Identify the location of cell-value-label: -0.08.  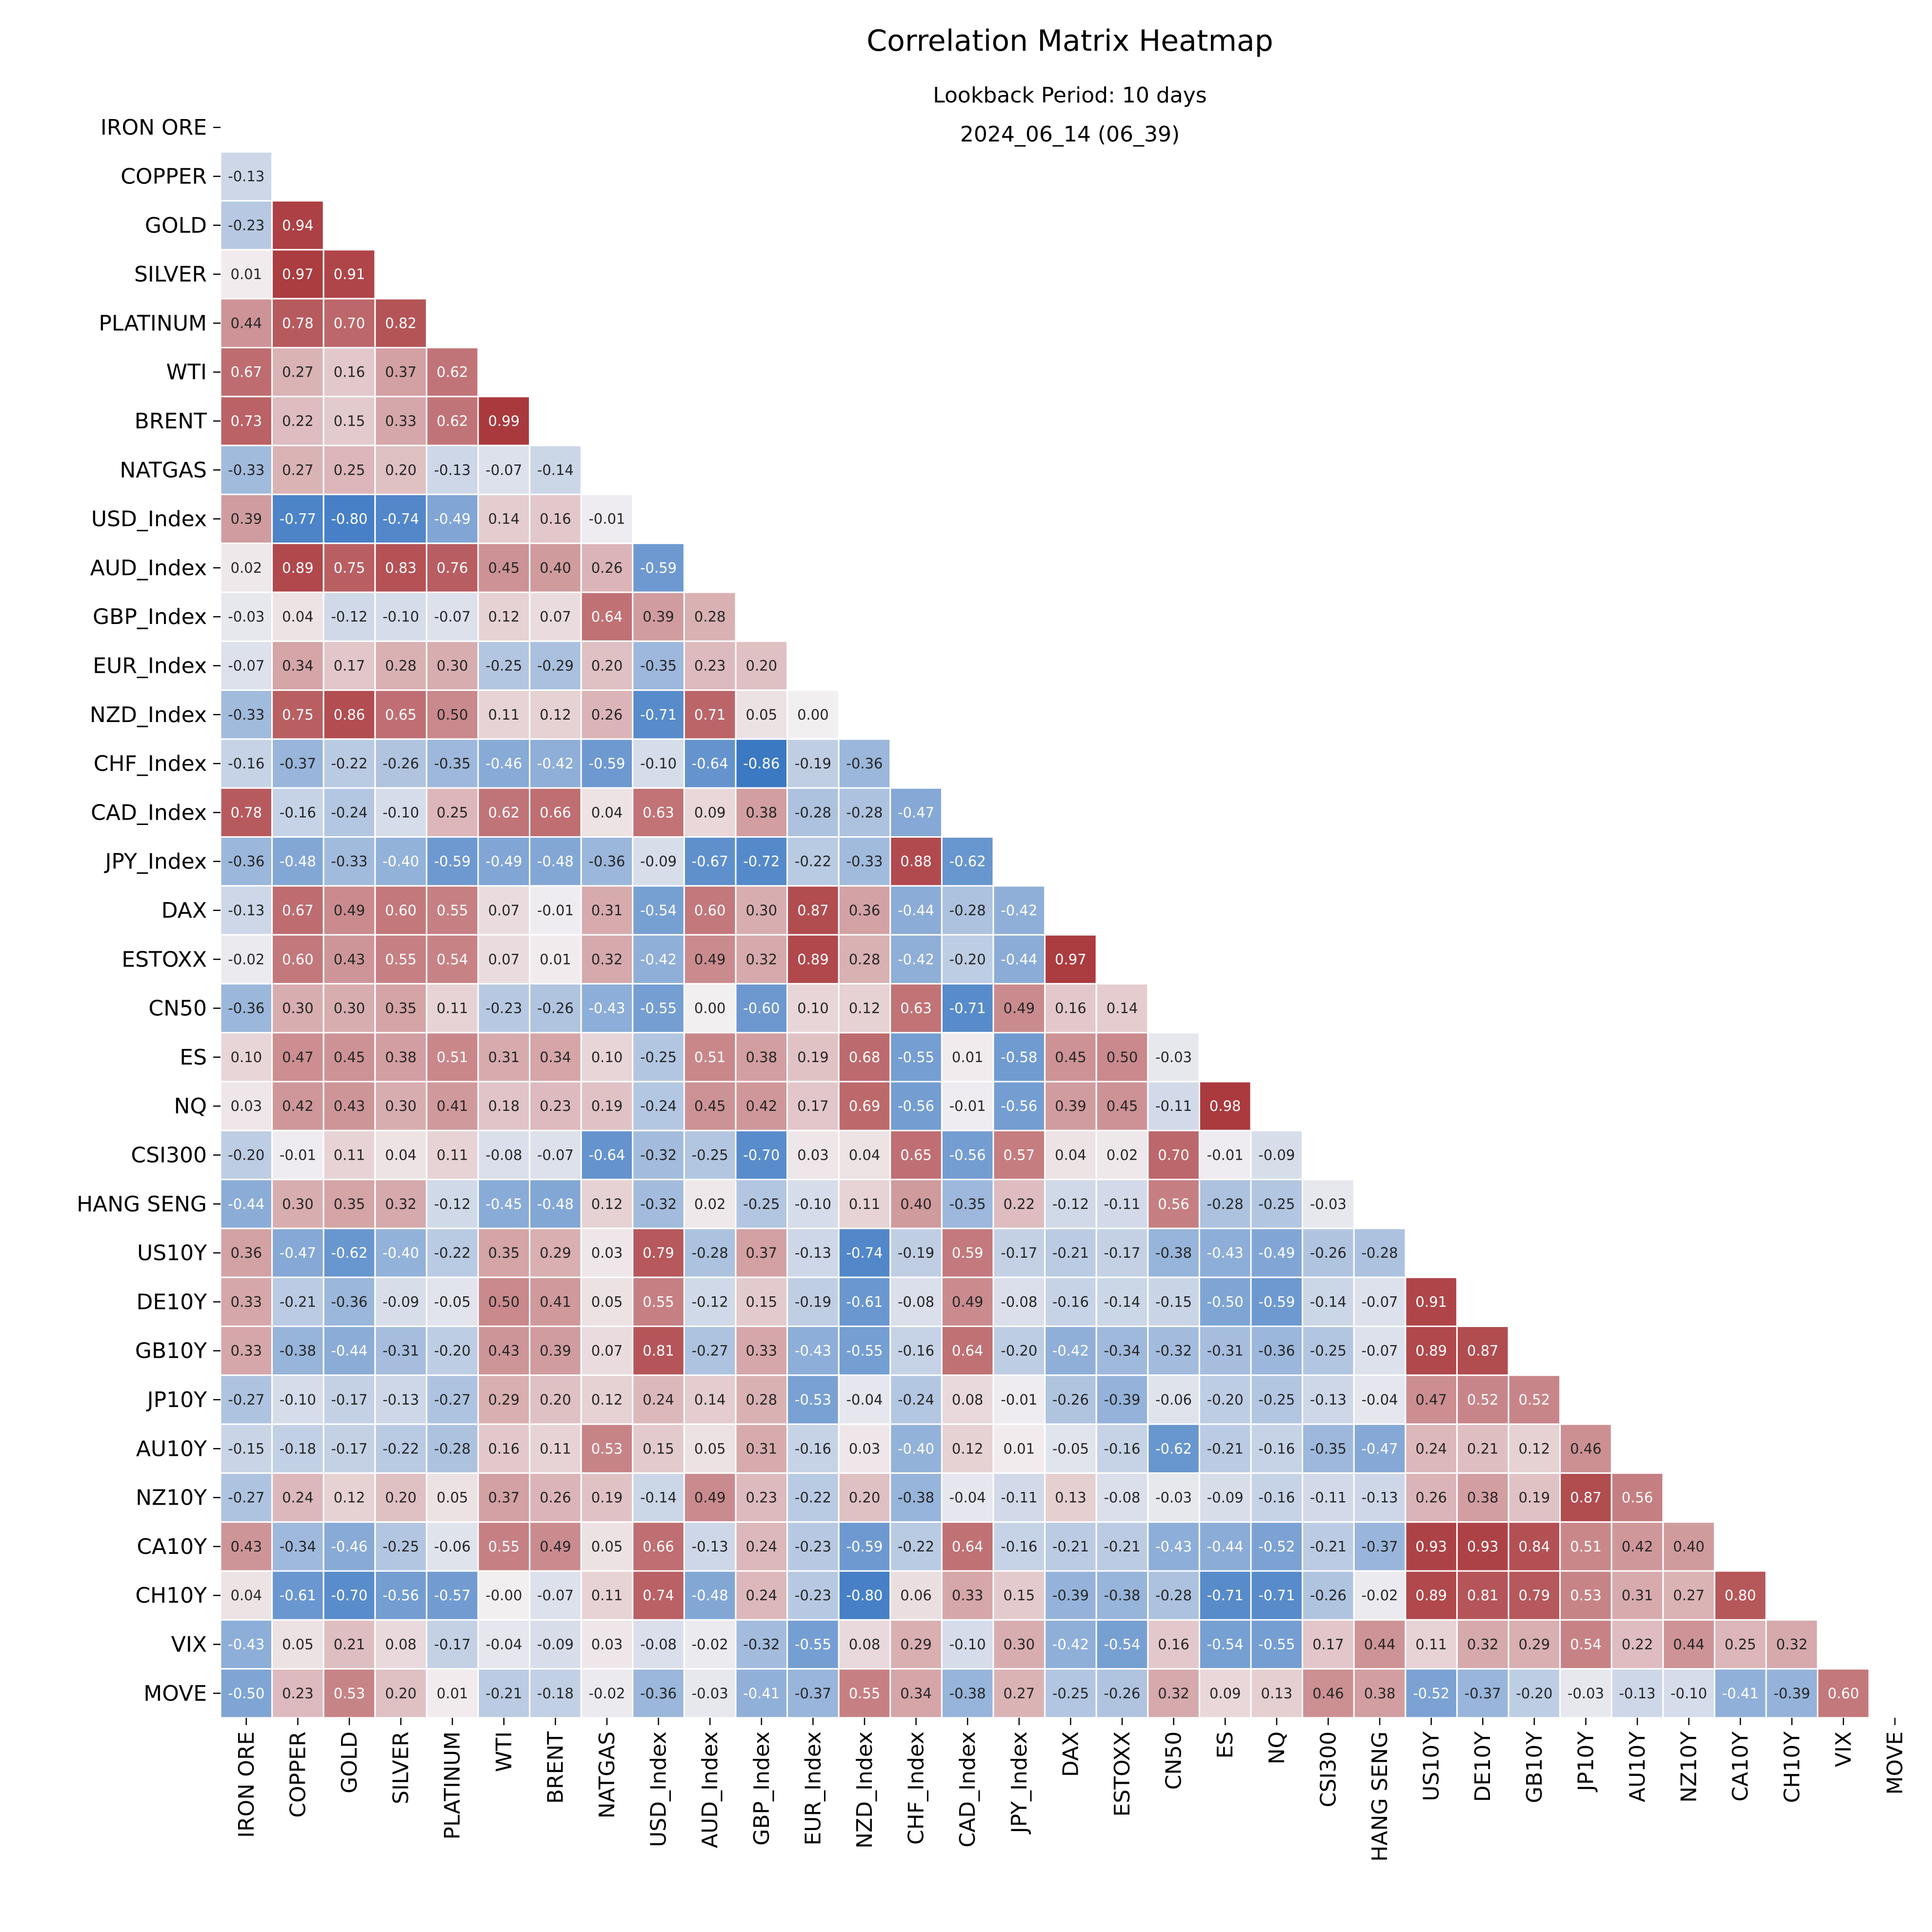
(658, 1644).